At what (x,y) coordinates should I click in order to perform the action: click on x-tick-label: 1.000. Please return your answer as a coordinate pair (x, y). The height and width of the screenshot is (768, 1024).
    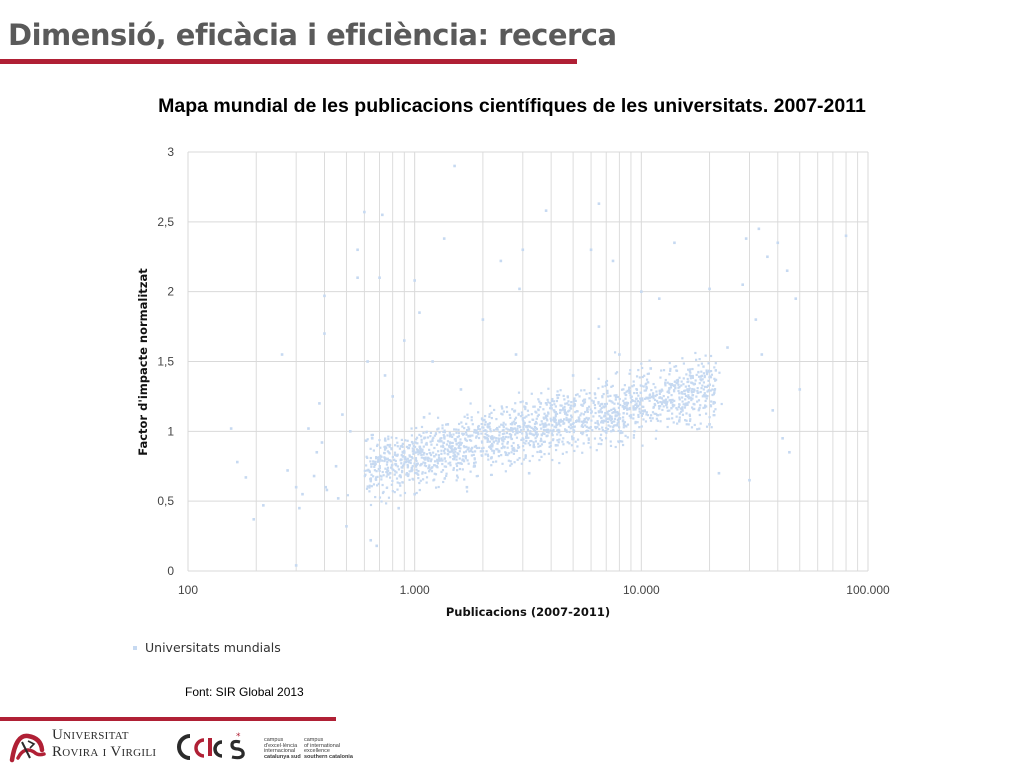
    Looking at the image, I should click on (415, 590).